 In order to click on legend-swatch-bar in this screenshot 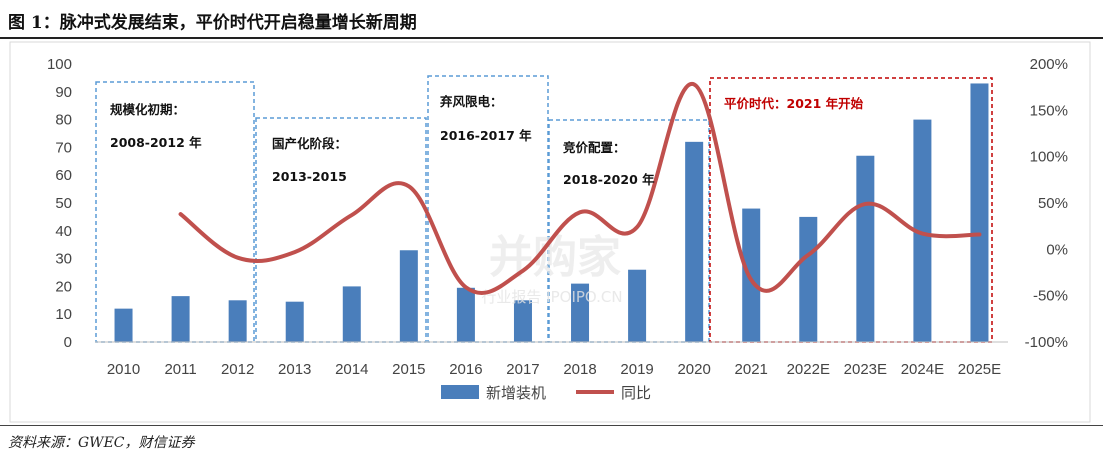, I will do `click(460, 392)`.